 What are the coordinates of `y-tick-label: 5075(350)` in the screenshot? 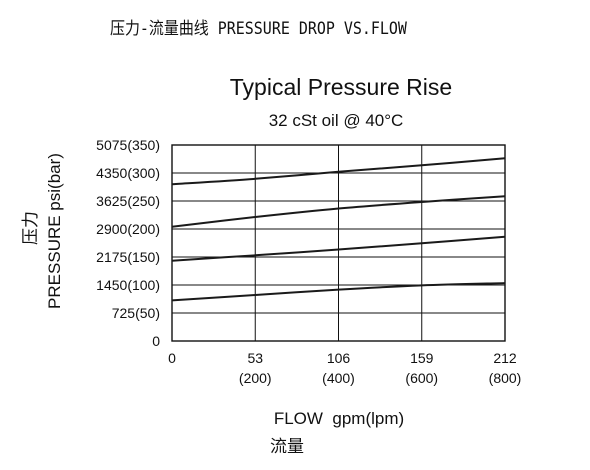 It's located at (128, 145).